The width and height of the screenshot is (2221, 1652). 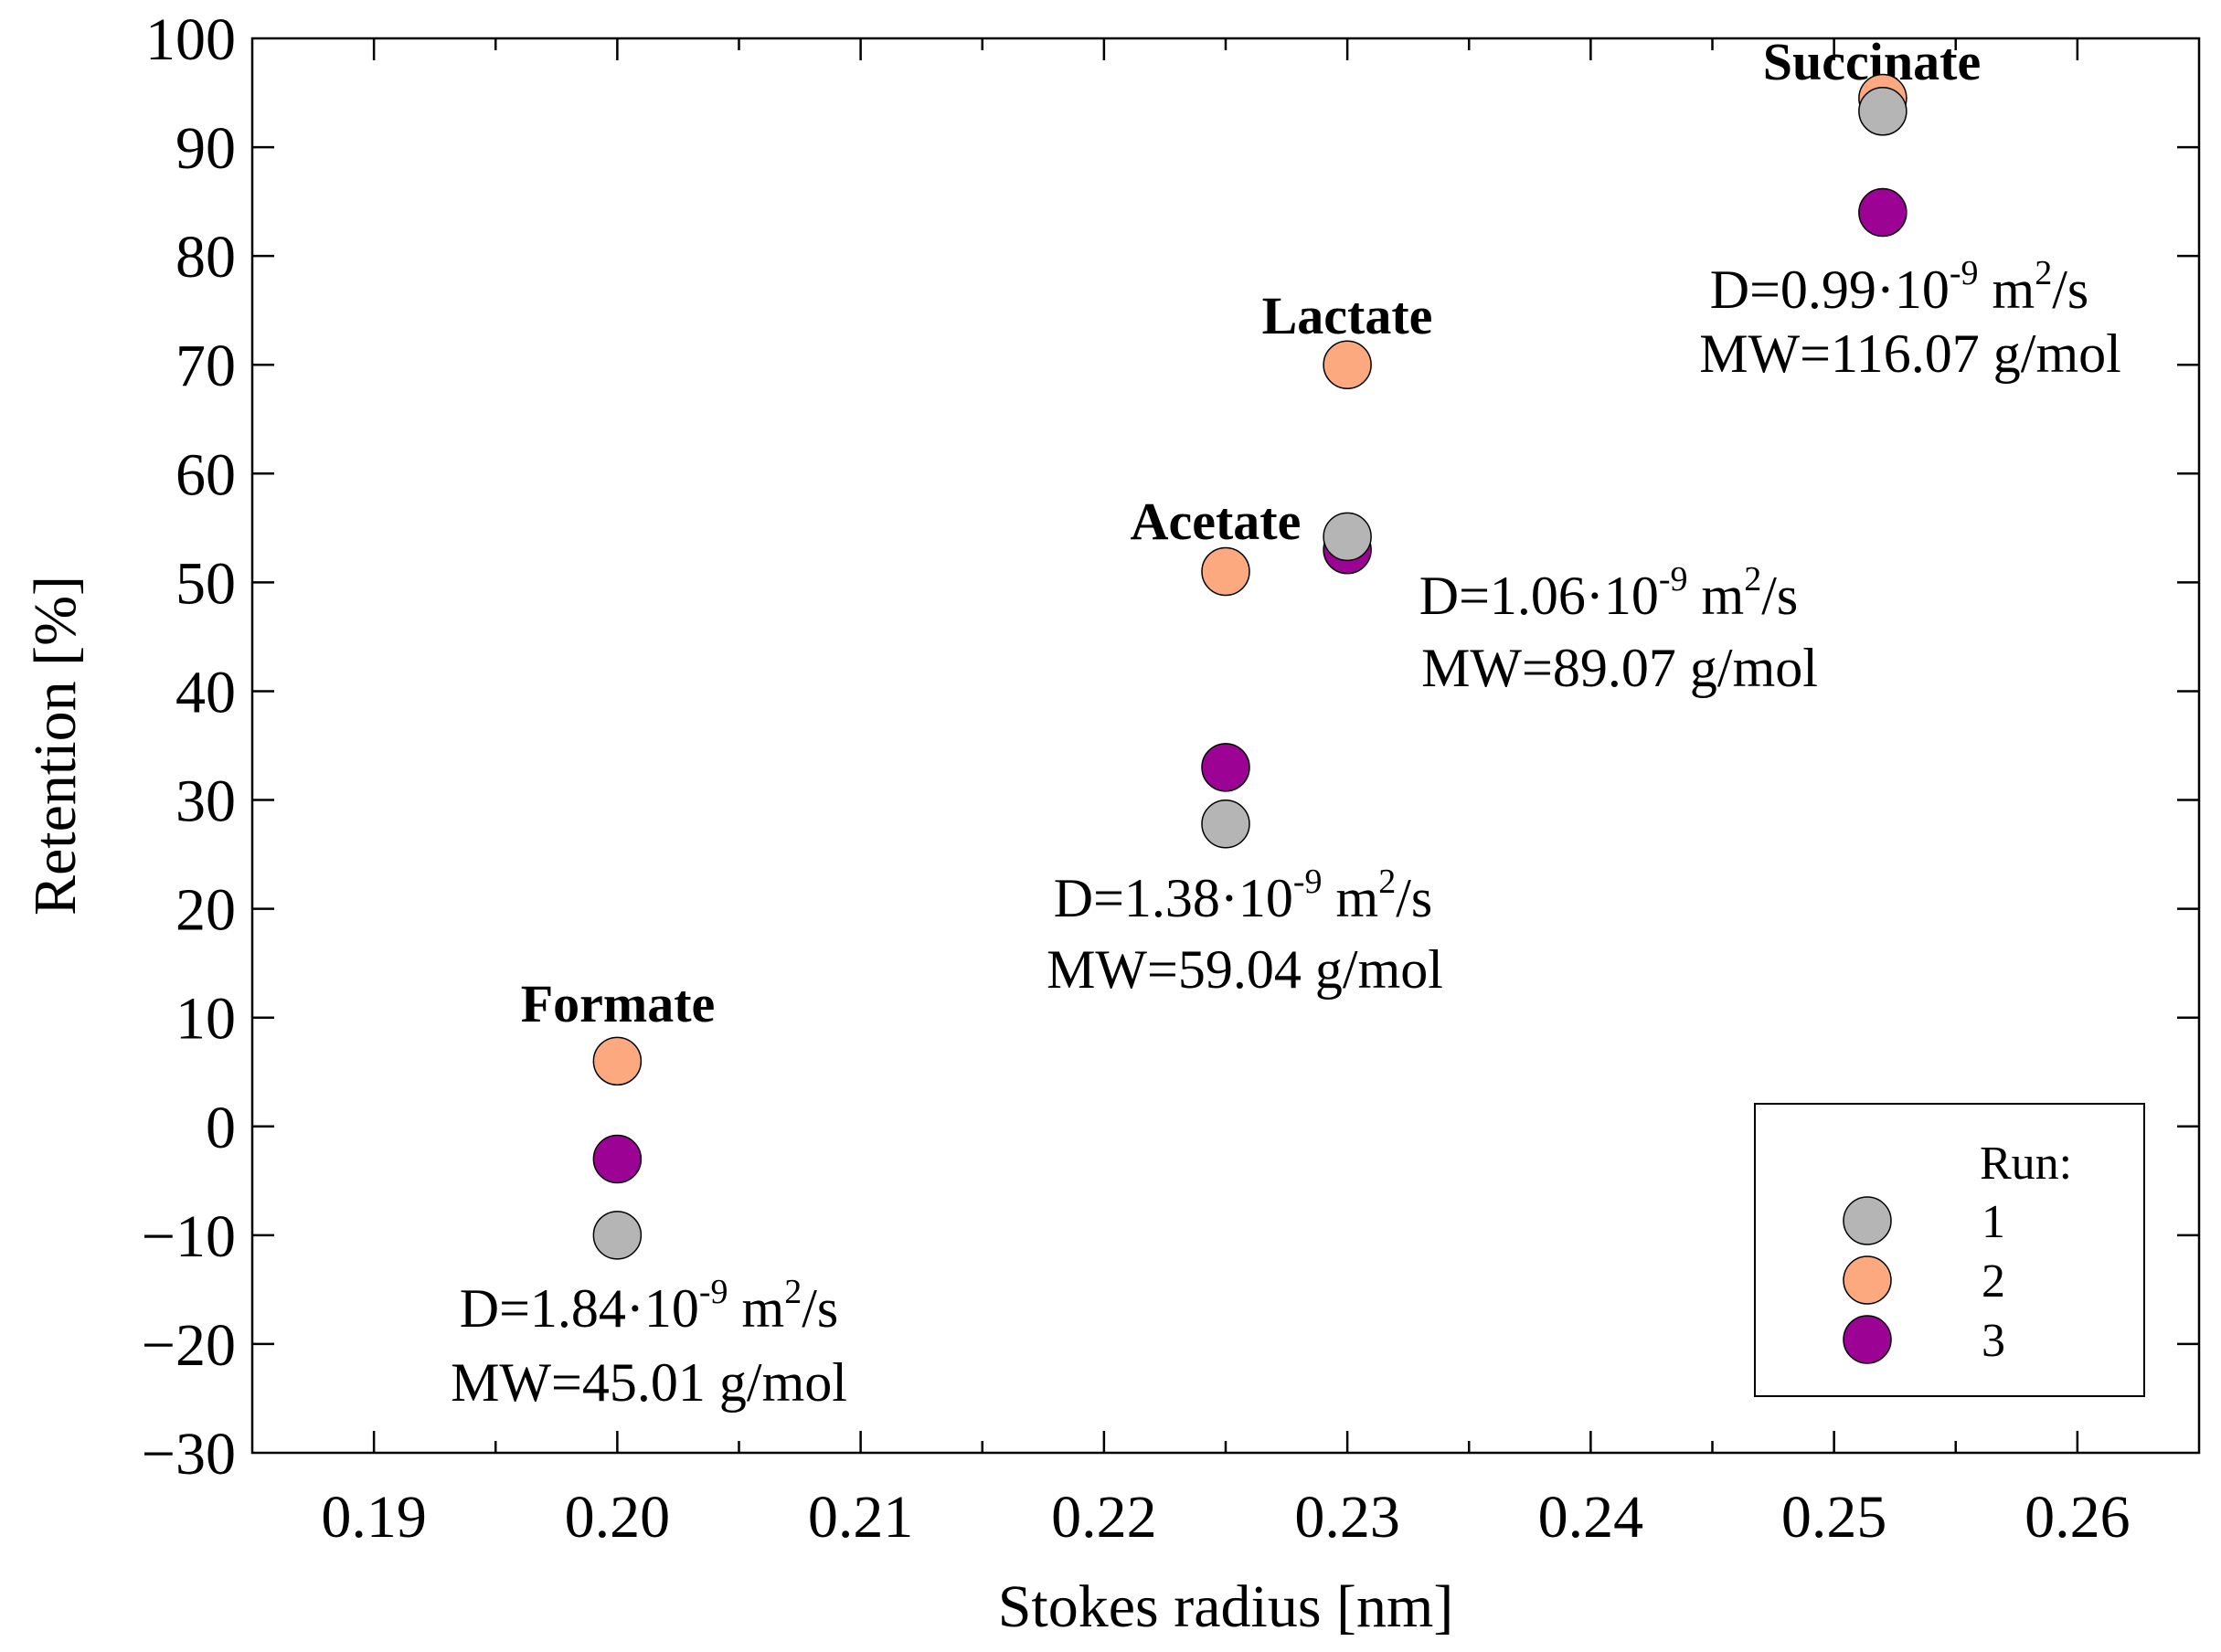 What do you see at coordinates (579, 1309) in the screenshot?
I see `diffusion-base: D=1.84·10` at bounding box center [579, 1309].